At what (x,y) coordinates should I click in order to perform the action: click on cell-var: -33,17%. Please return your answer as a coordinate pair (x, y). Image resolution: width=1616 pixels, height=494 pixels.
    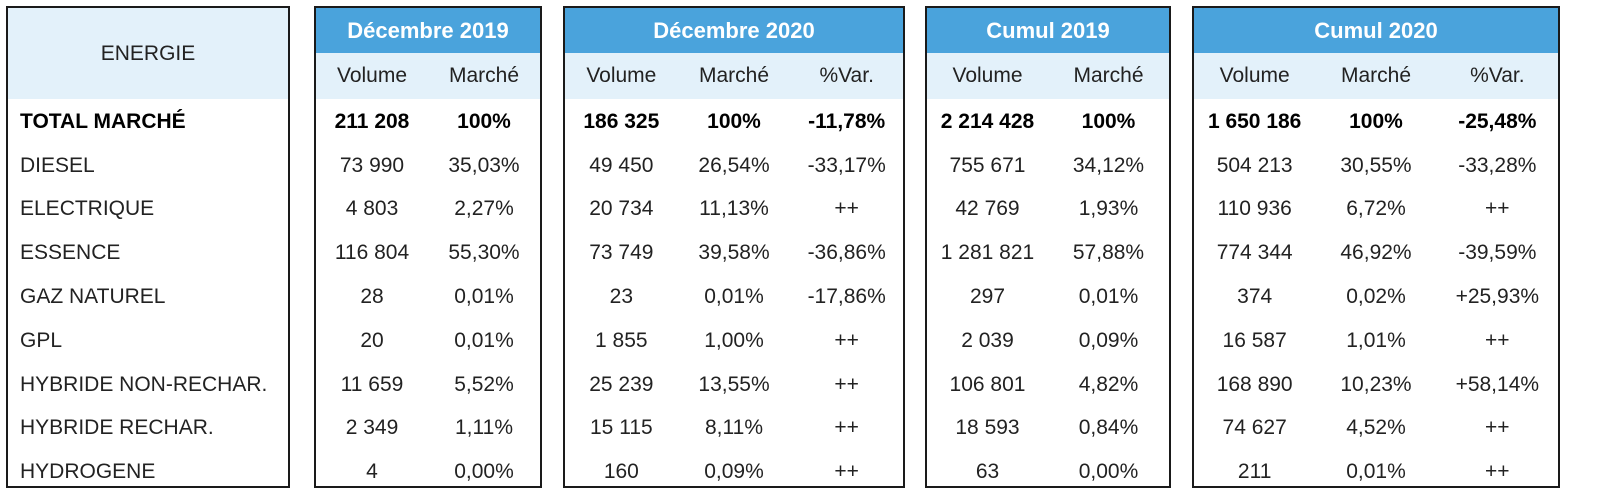
    Looking at the image, I should click on (846, 165).